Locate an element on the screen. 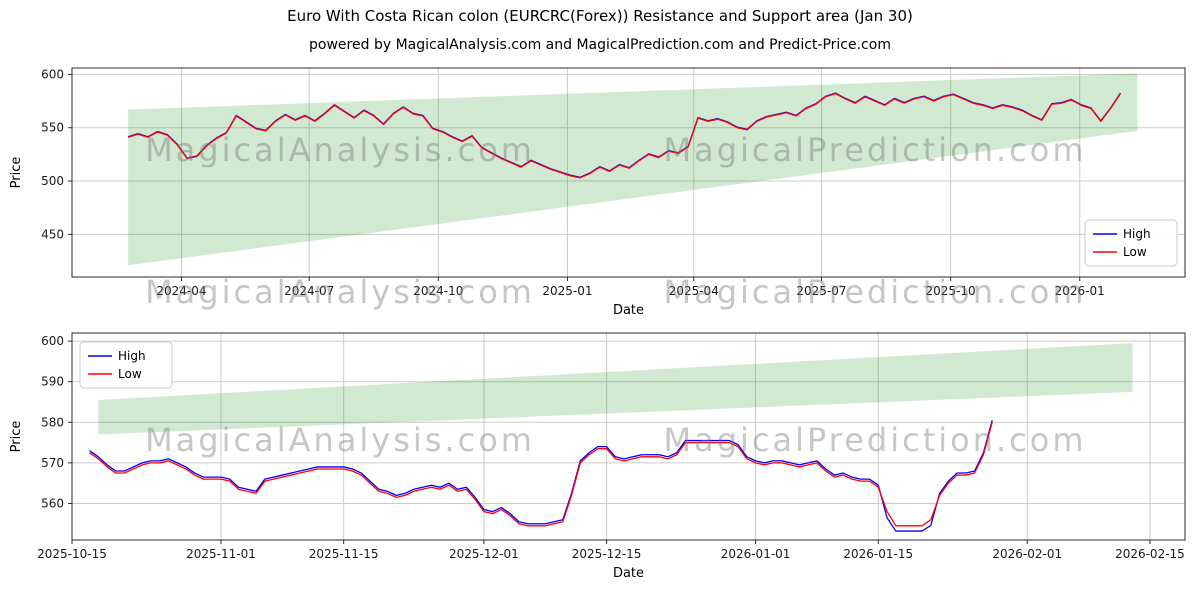  x-tick-label: 2026-01-15 is located at coordinates (878, 554).